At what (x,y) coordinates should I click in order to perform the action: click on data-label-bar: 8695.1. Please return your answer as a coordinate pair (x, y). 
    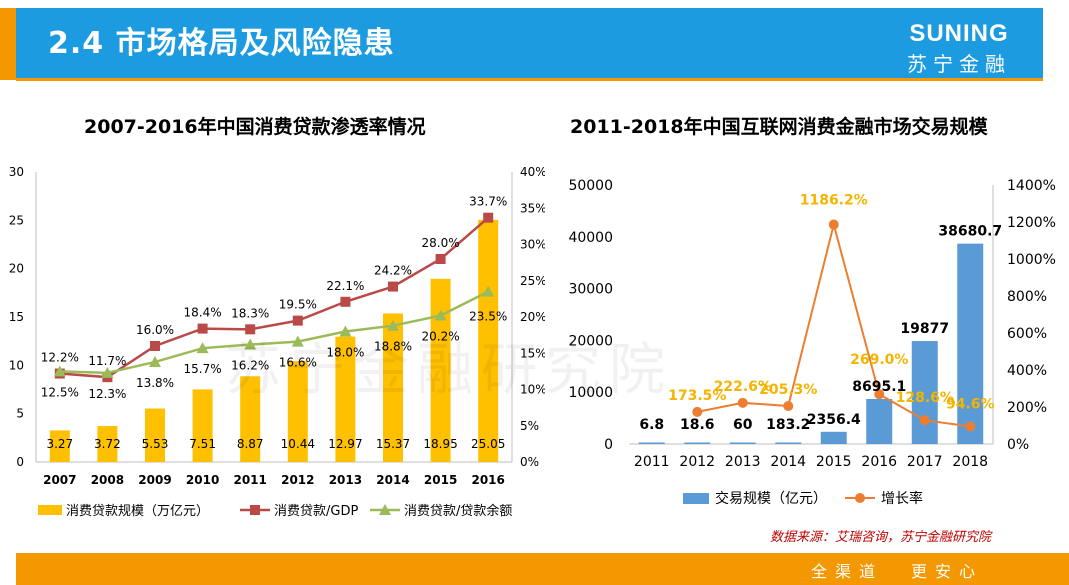
    Looking at the image, I should click on (879, 387).